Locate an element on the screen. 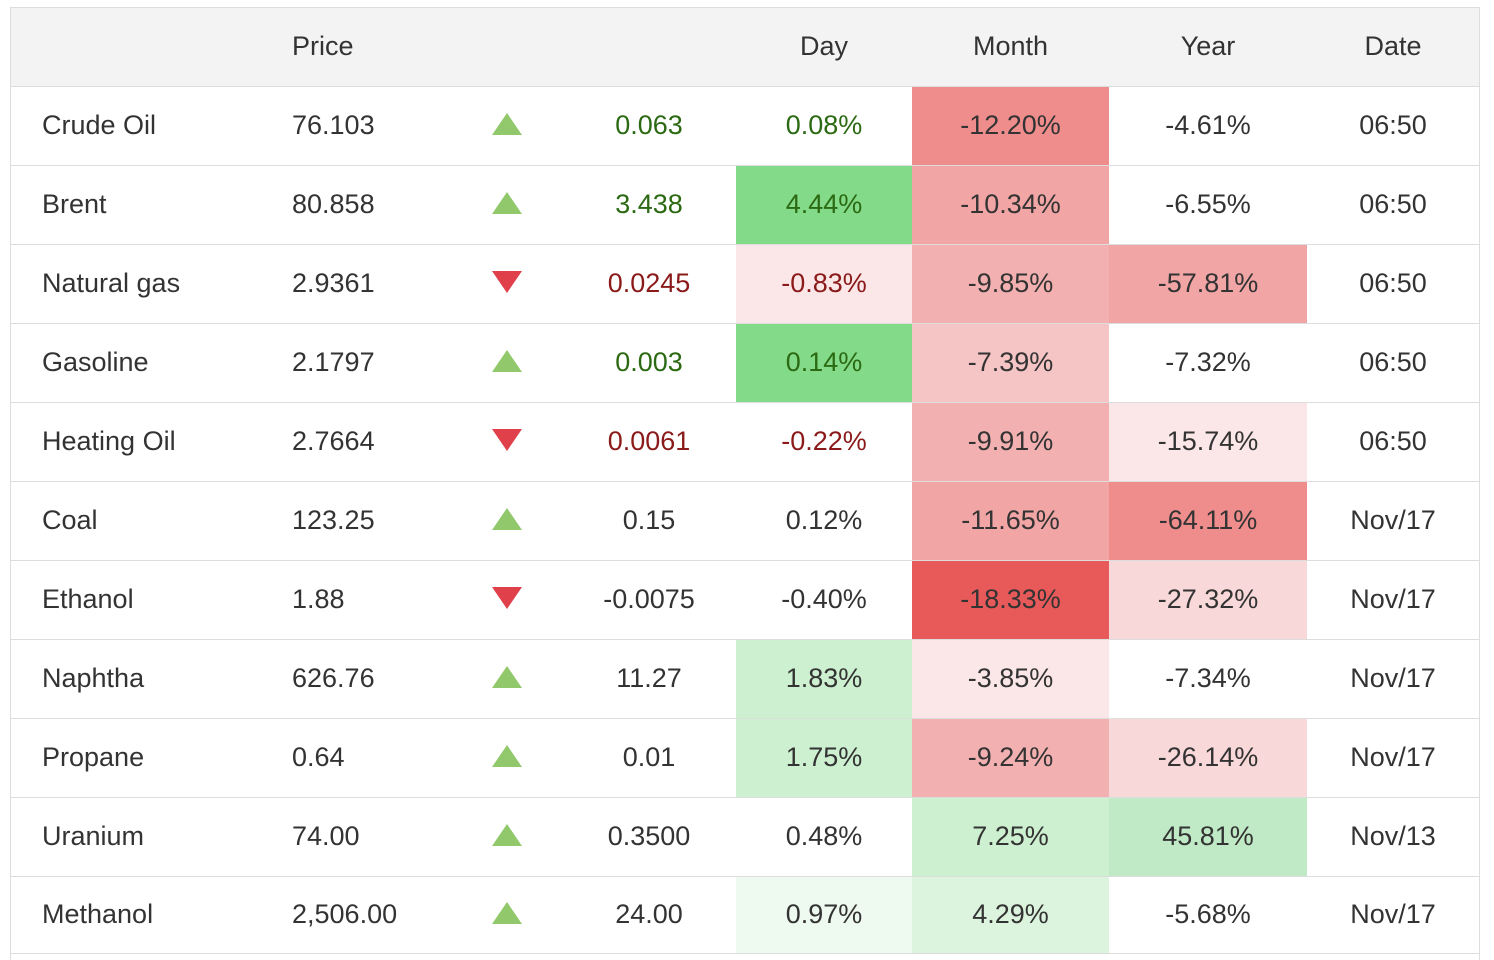 This screenshot has width=1494, height=960. day-change-cell: -0.22% is located at coordinates (824, 442).